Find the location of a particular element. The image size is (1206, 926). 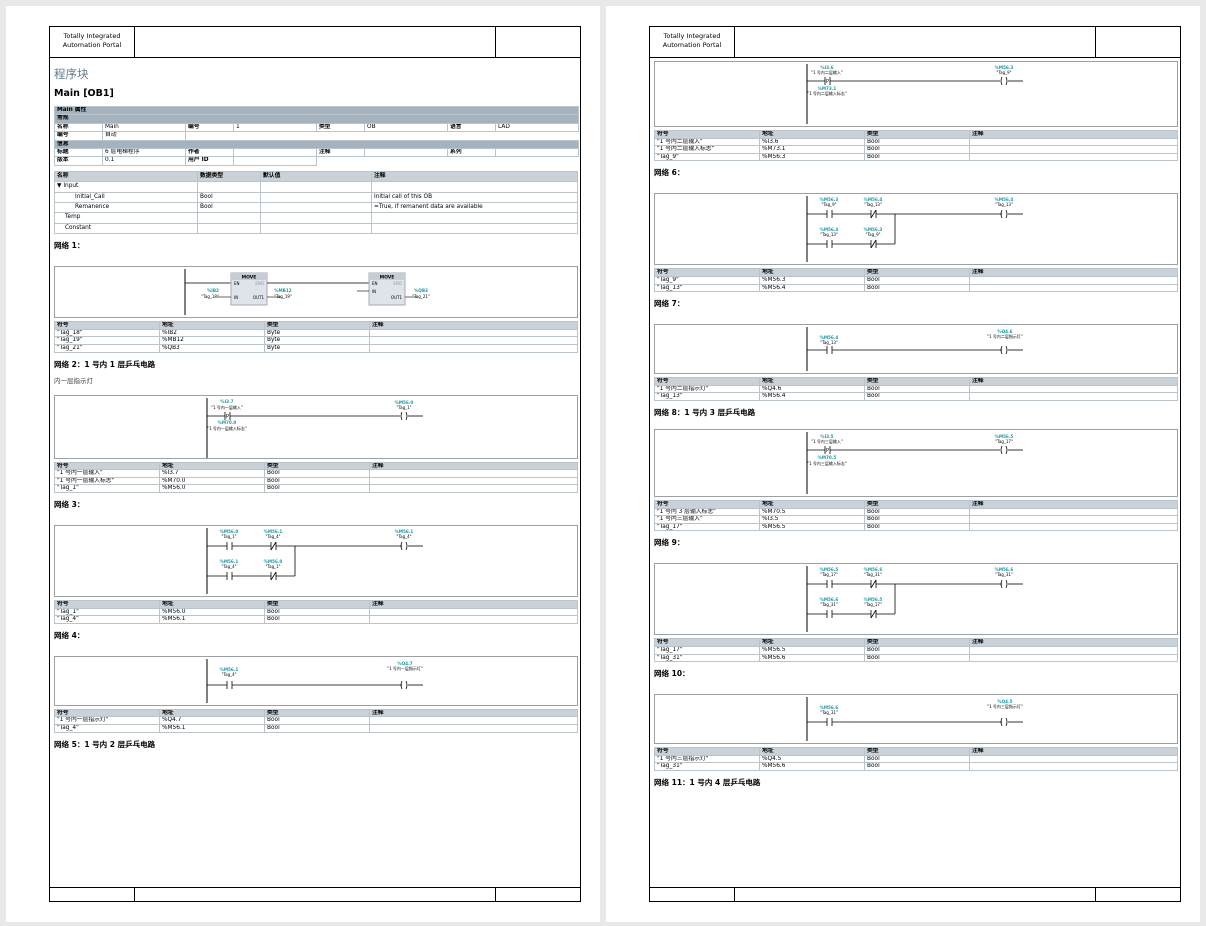

network-comment: 内一层指示灯 is located at coordinates (73, 380).